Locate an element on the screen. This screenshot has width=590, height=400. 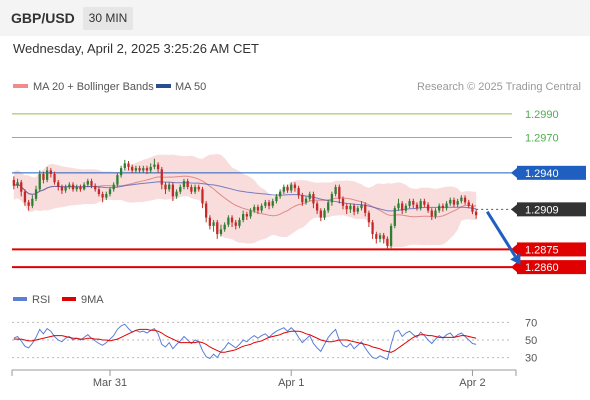
rsi-legend-swatch is located at coordinates (20, 299).